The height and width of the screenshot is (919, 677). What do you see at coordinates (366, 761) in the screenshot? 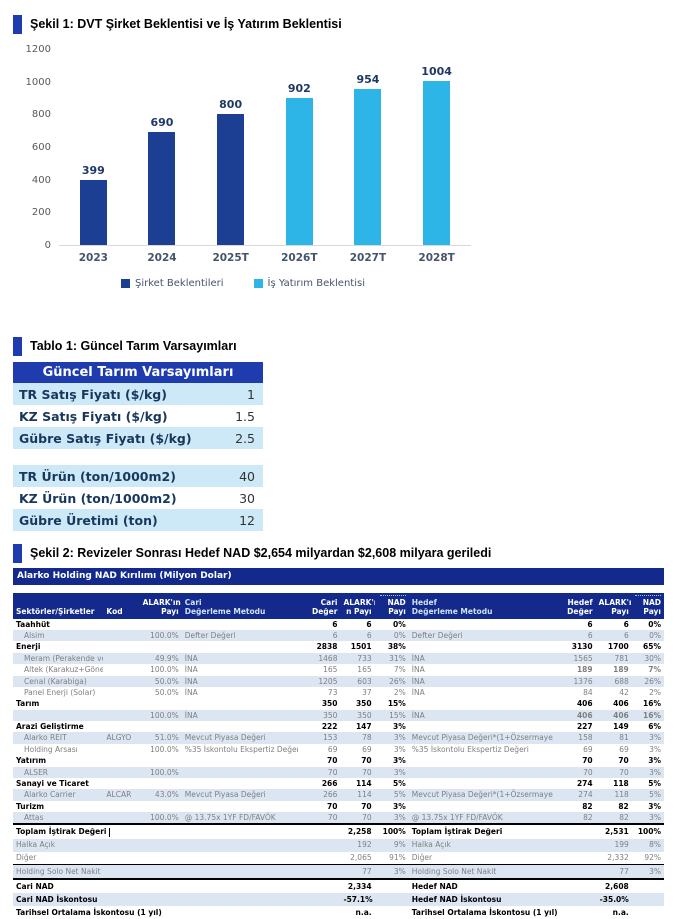
I see `cell-cari-alark-payi: 70` at bounding box center [366, 761].